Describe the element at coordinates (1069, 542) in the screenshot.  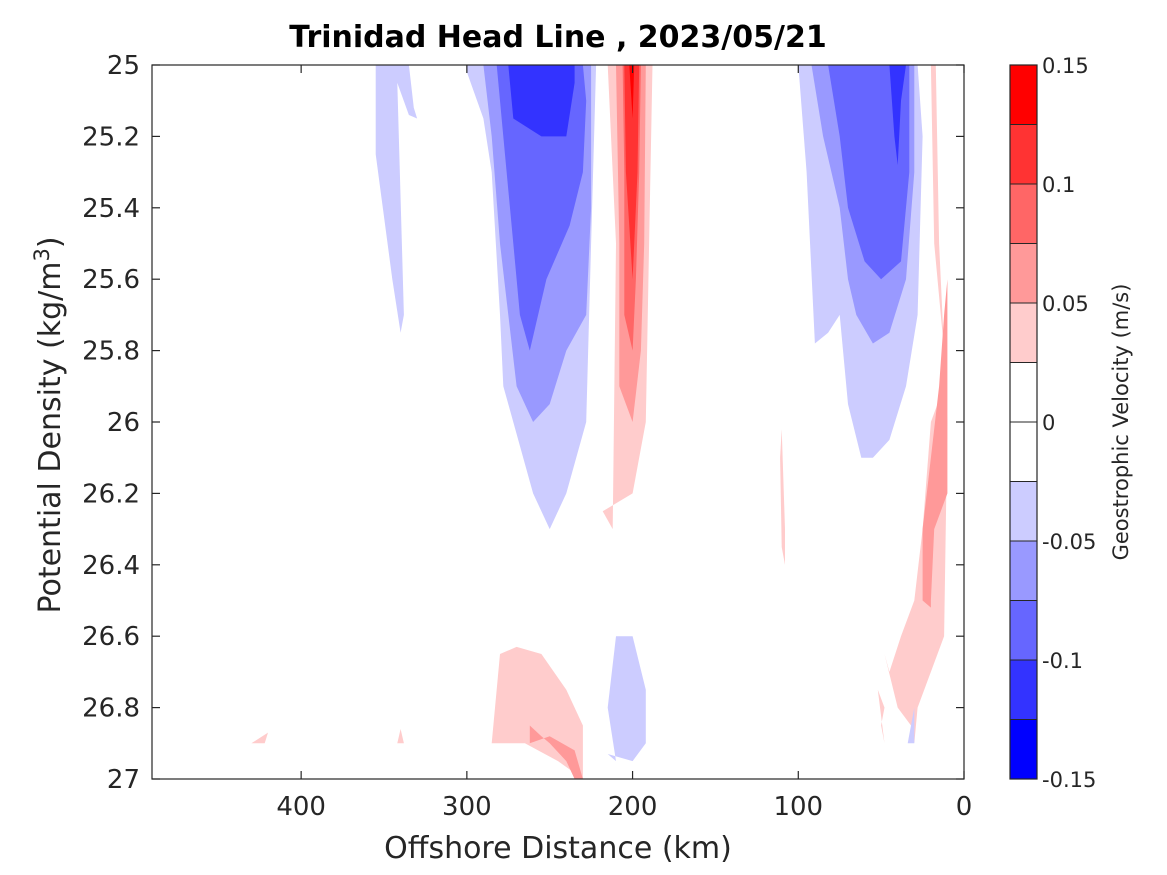
I see `colorbar-tick-label: -0.05` at that location.